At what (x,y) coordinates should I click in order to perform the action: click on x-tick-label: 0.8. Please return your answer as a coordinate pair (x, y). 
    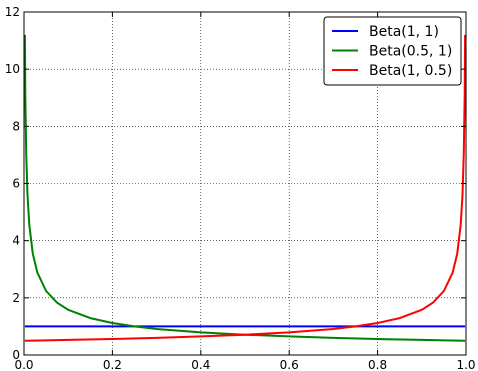
    Looking at the image, I should click on (377, 364).